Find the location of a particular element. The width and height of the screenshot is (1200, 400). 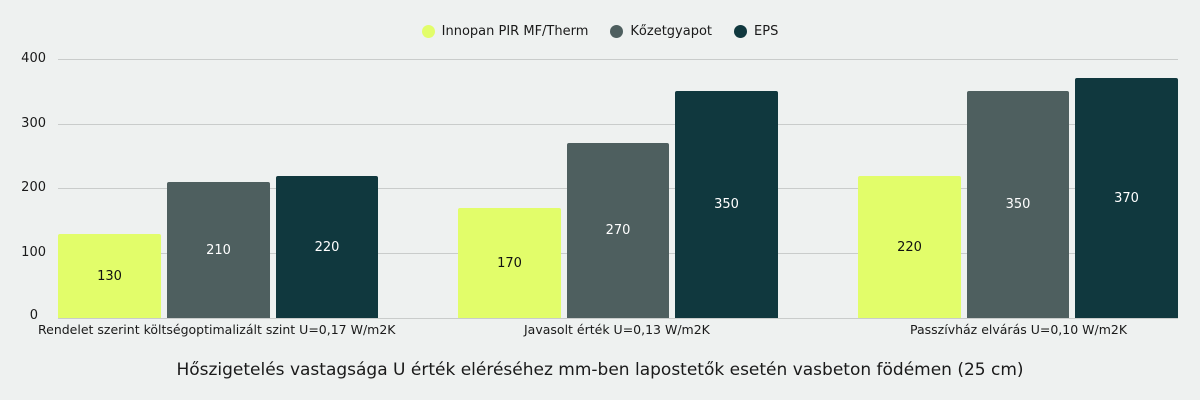

bar-eps-group-3: 370 is located at coordinates (1126, 198).